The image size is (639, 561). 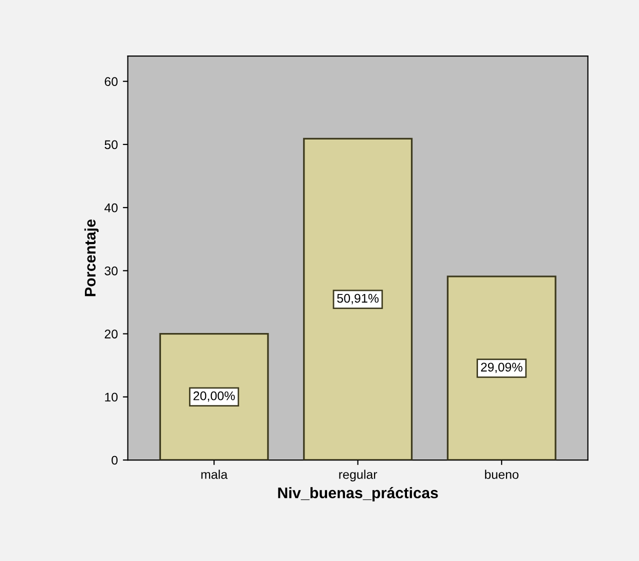 What do you see at coordinates (111, 397) in the screenshot?
I see `y-tick-label: 10` at bounding box center [111, 397].